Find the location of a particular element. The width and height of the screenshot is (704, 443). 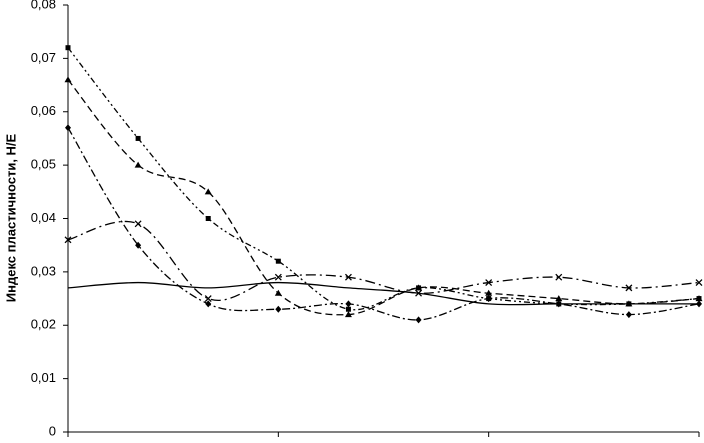

y-tick-label: 0,04 is located at coordinates (43, 217).